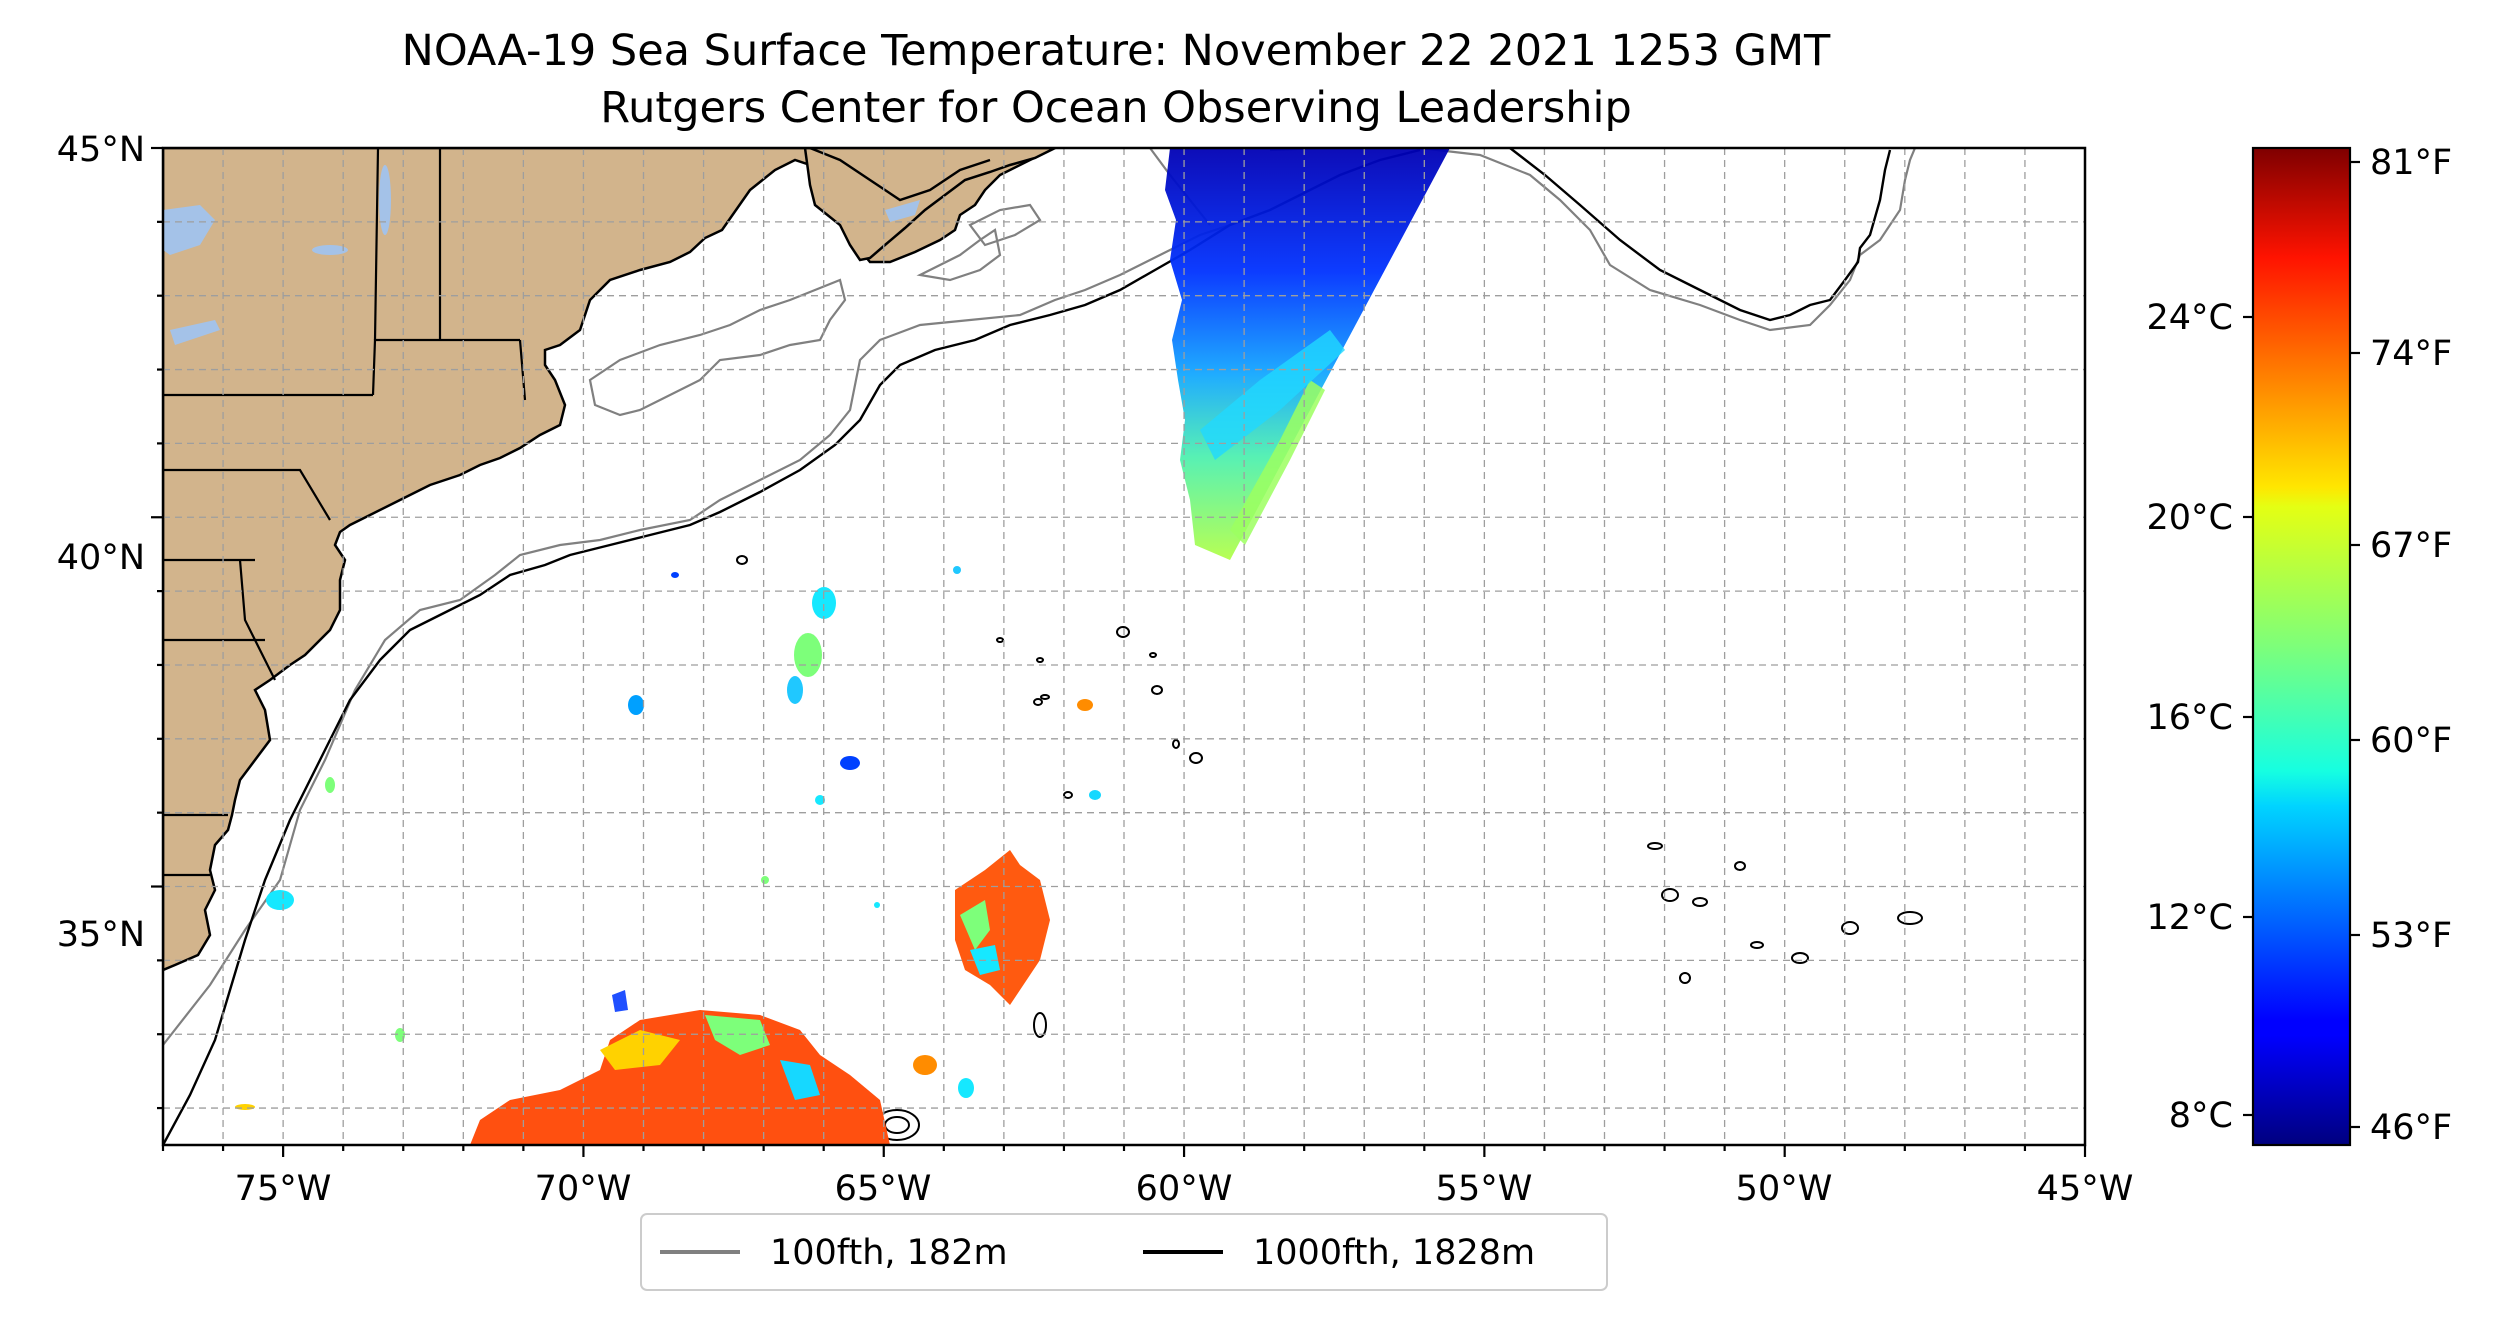  What do you see at coordinates (2411, 546) in the screenshot?
I see `colorbar-fahrenheit-label: 67°F` at bounding box center [2411, 546].